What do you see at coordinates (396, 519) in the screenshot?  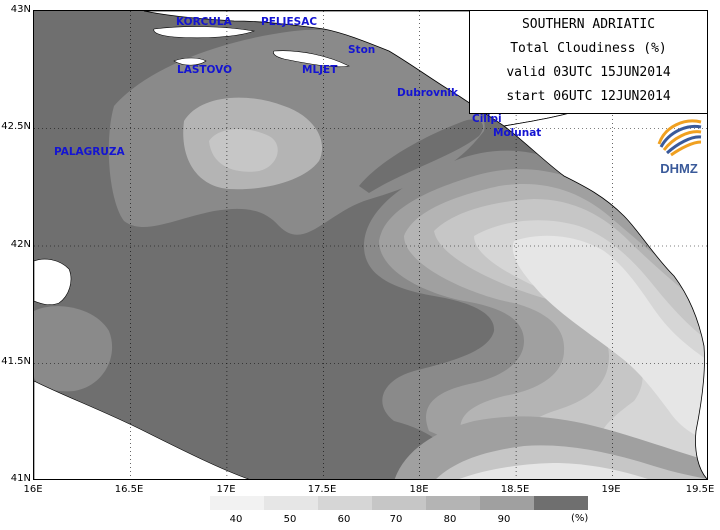 I see `legend-label-70: 70` at bounding box center [396, 519].